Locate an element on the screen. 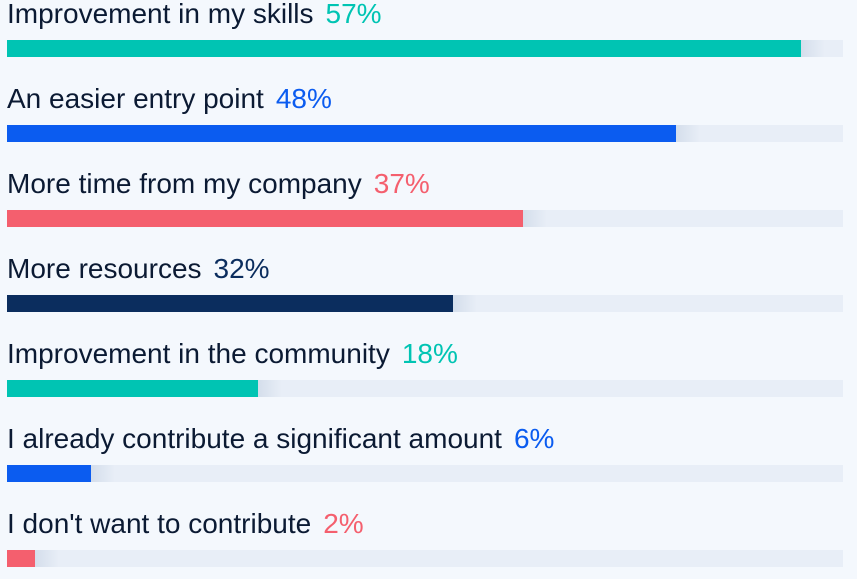 The height and width of the screenshot is (579, 857). bar-label-line: Improvement in the community 18% is located at coordinates (232, 354).